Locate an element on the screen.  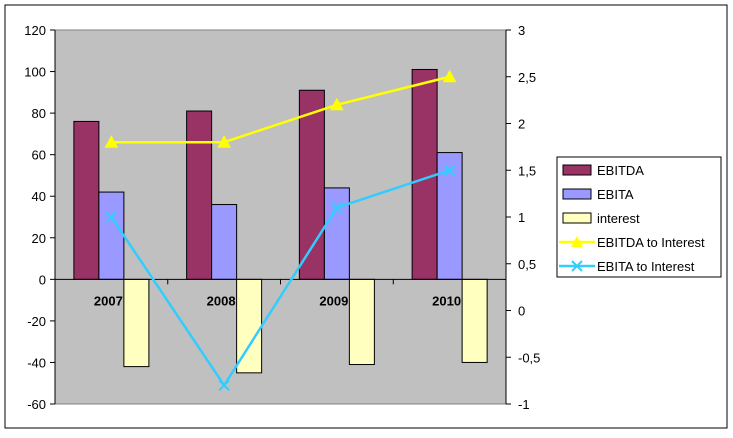
point-ebitda-to-interest-2010 is located at coordinates (449, 76).